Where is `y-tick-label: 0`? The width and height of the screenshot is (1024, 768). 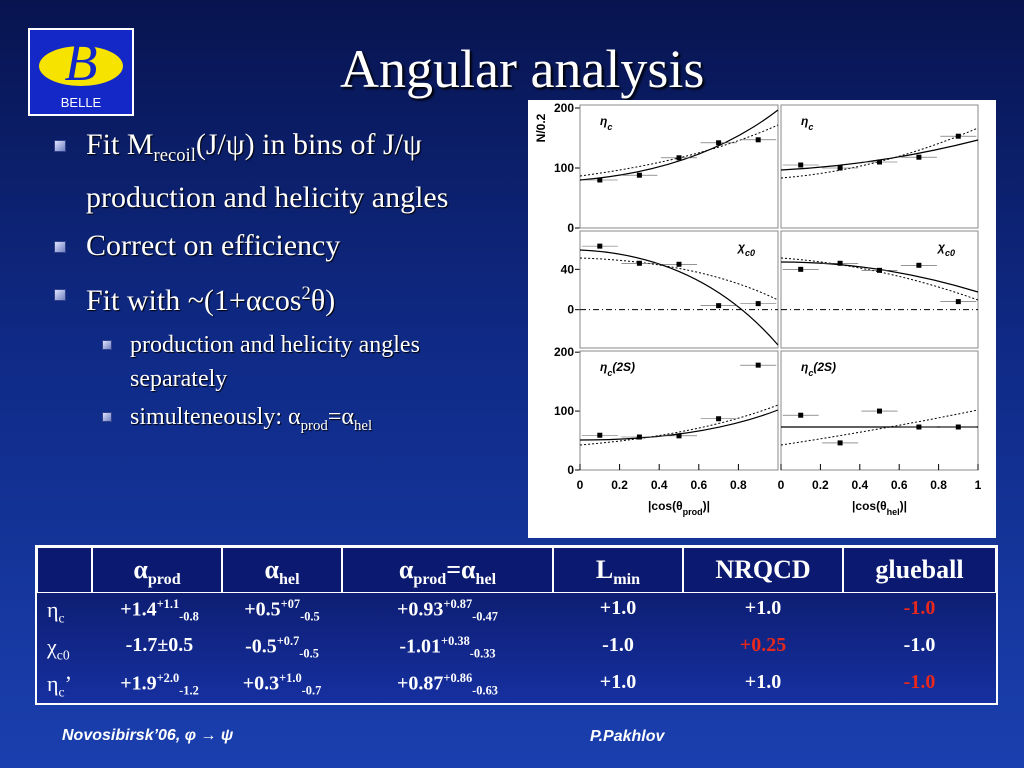
y-tick-label: 0 is located at coordinates (570, 228).